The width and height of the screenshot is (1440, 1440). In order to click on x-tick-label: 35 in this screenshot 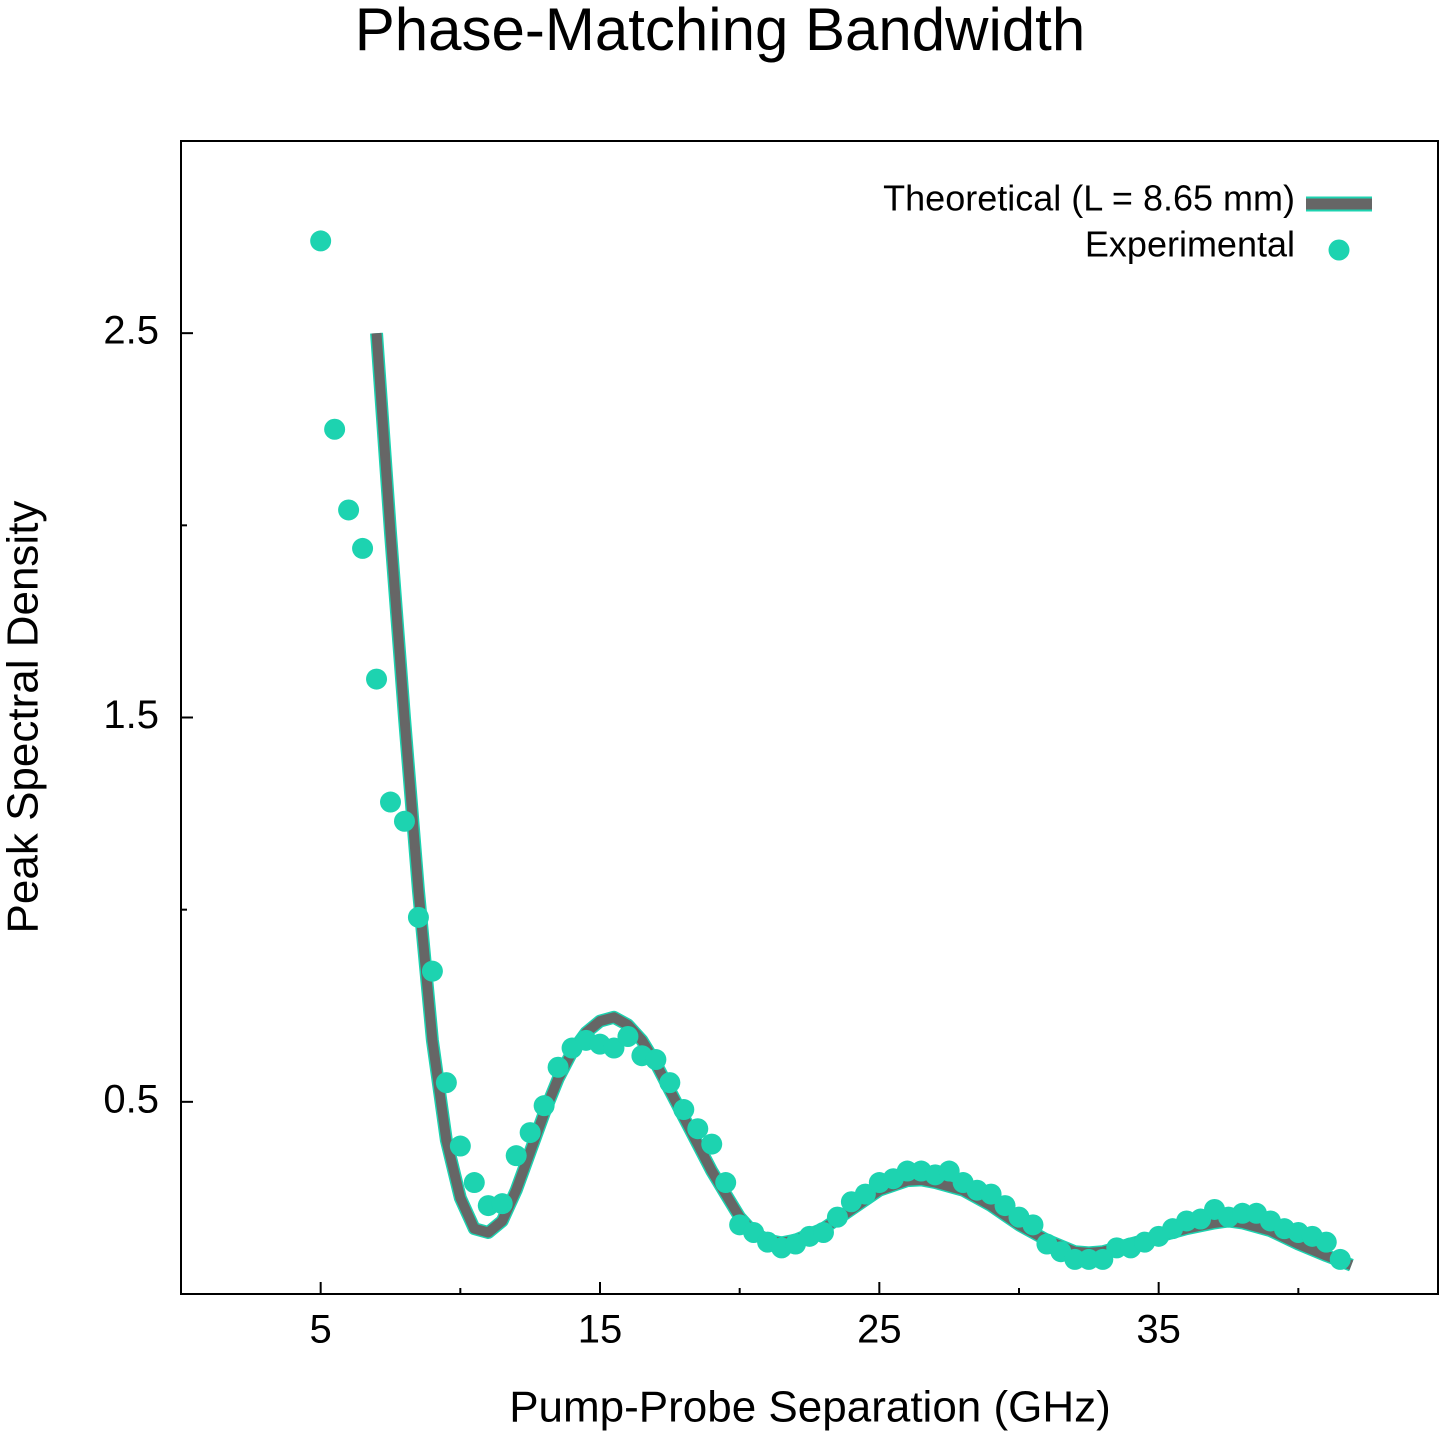, I will do `click(1158, 1330)`.